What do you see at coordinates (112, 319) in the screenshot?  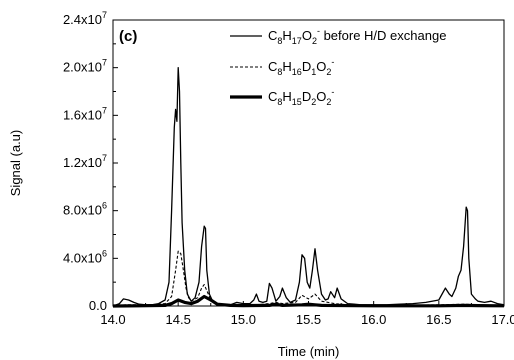 I see `x-tick-label: 14.0` at bounding box center [112, 319].